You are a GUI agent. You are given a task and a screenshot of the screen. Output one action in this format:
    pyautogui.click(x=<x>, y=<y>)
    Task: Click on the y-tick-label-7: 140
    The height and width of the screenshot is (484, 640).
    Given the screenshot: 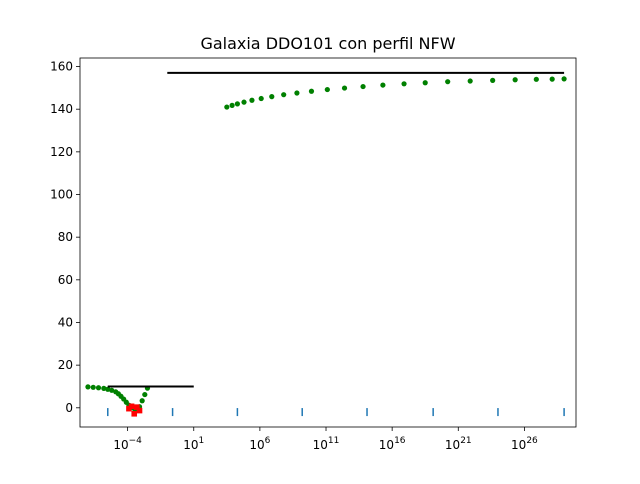 What is the action you would take?
    pyautogui.click(x=61, y=109)
    